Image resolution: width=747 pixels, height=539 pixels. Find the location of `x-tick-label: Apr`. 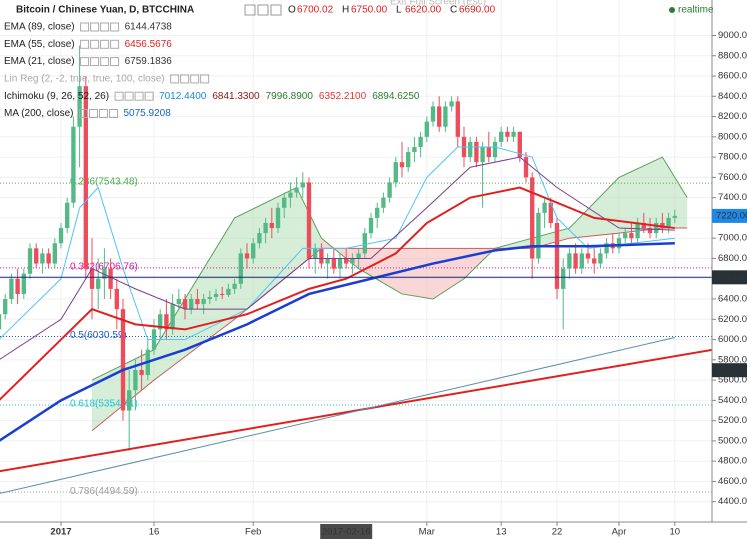

x-tick-label: Apr is located at coordinates (619, 532).